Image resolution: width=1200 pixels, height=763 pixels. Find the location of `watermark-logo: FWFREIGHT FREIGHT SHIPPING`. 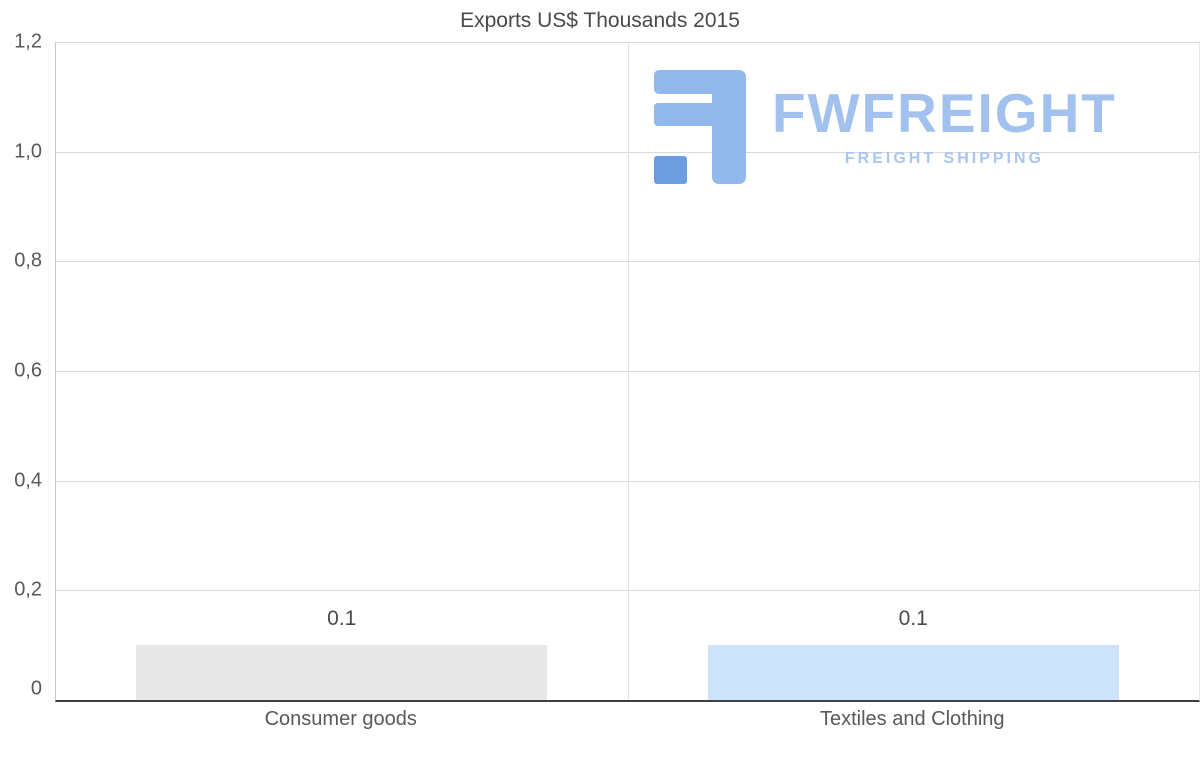

watermark-logo: FWFREIGHT FREIGHT SHIPPING is located at coordinates (884, 128).